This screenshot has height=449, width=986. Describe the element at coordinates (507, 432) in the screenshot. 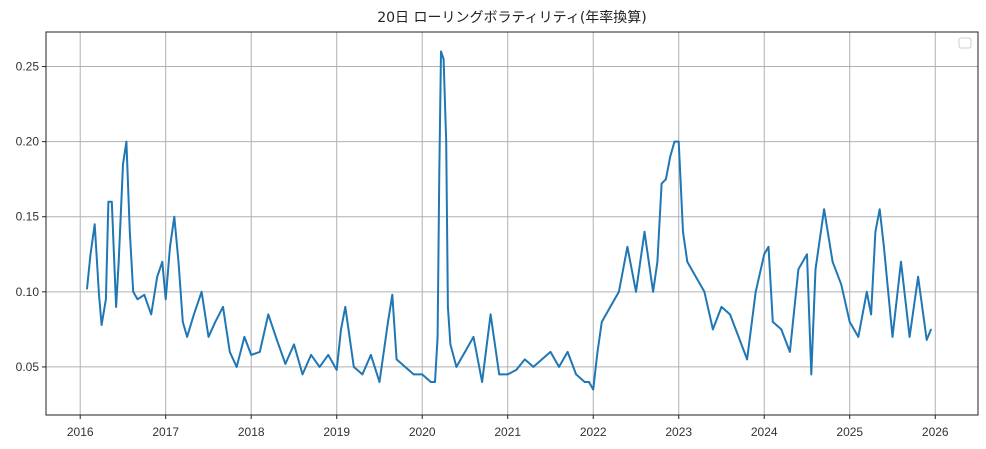

I see `x-tick-label: 2021` at that location.